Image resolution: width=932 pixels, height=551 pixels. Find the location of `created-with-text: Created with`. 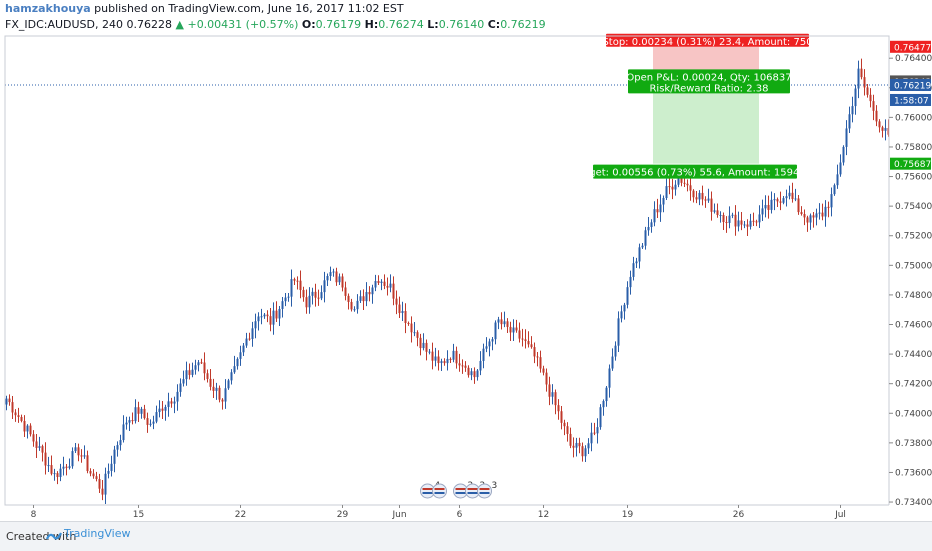

created-with-text: Created with is located at coordinates (41, 536).